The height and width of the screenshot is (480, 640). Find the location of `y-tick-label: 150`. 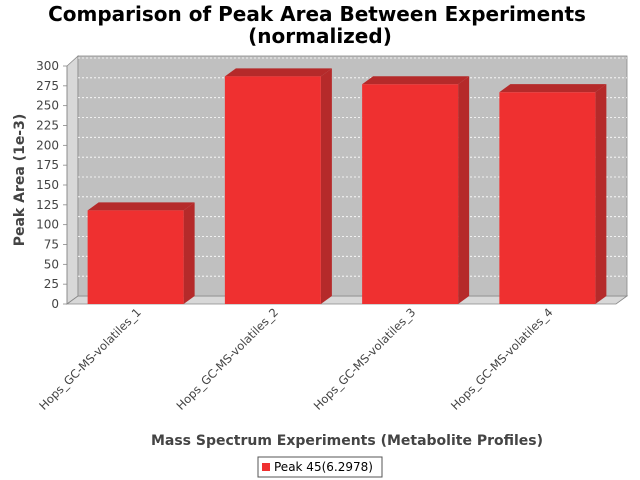

y-tick-label: 150 is located at coordinates (47, 185).